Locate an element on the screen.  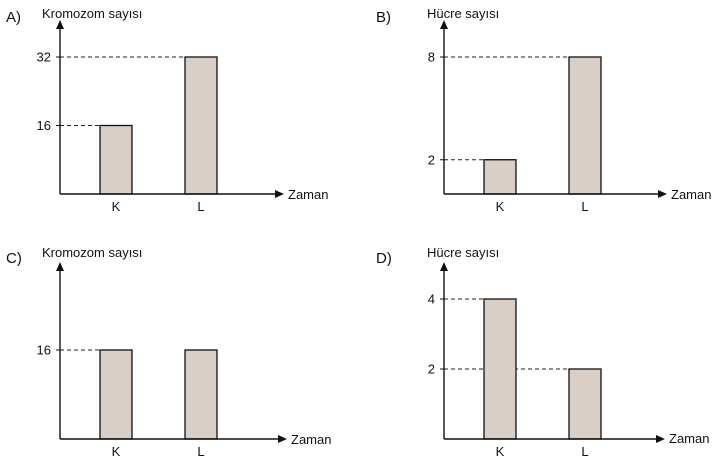
y-tick-label: 8 is located at coordinates (431, 57).